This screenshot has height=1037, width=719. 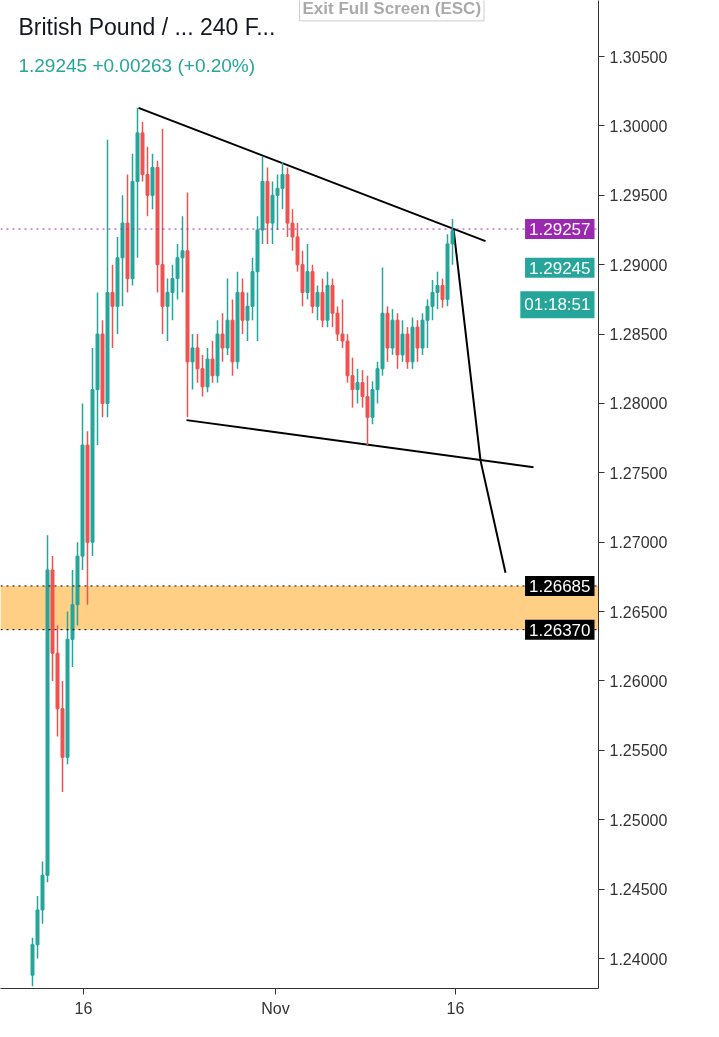 I want to click on y-tick-label: 1.25500, so click(x=638, y=751).